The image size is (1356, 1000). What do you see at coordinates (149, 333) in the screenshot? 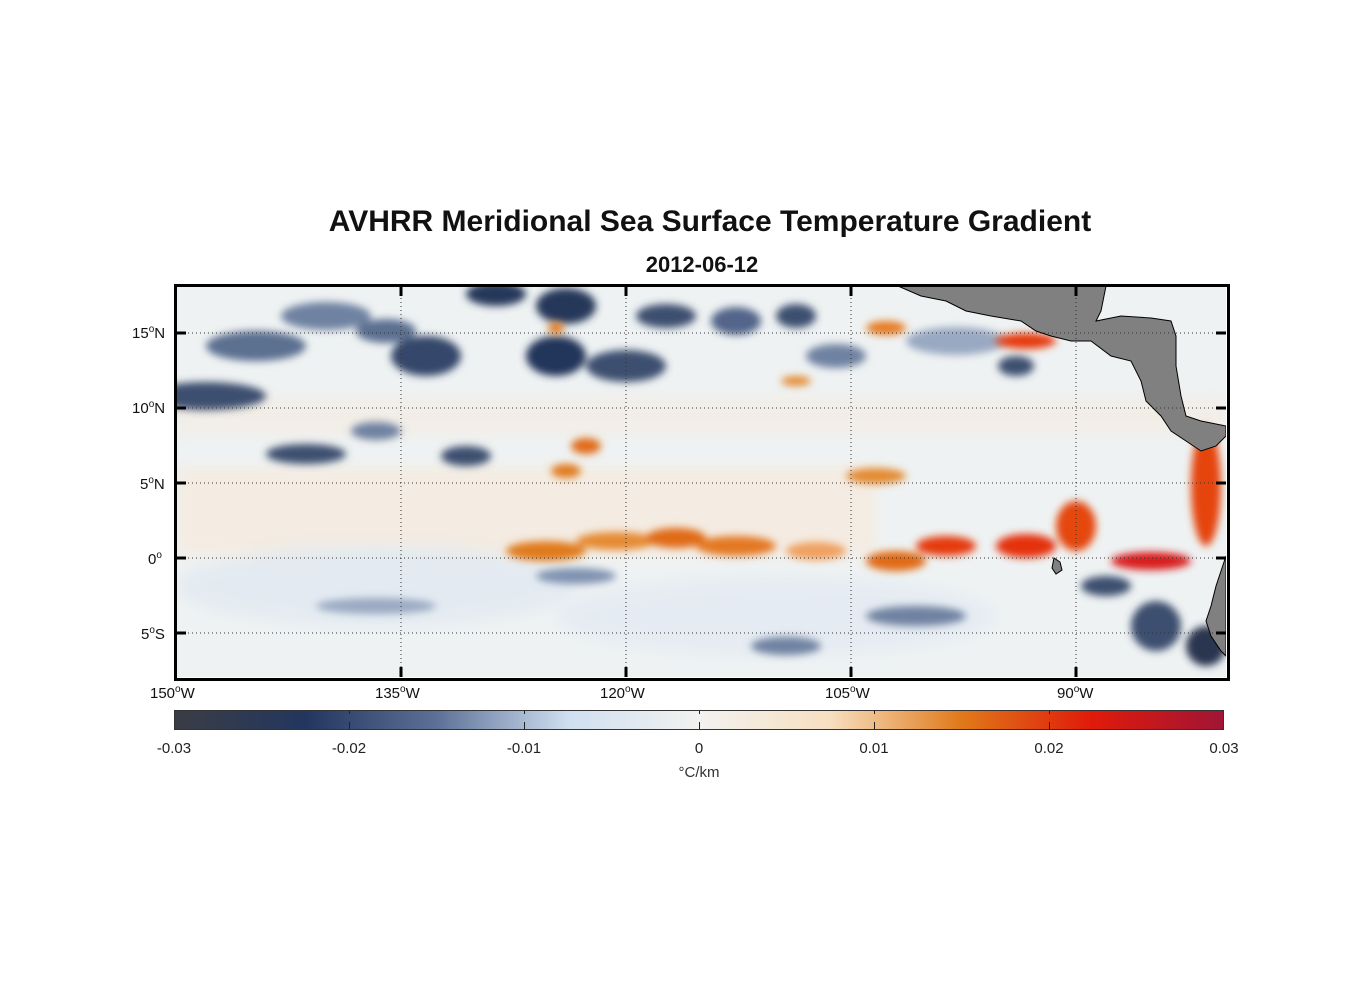
I see `lat-label-15n: 15oN` at bounding box center [149, 333].